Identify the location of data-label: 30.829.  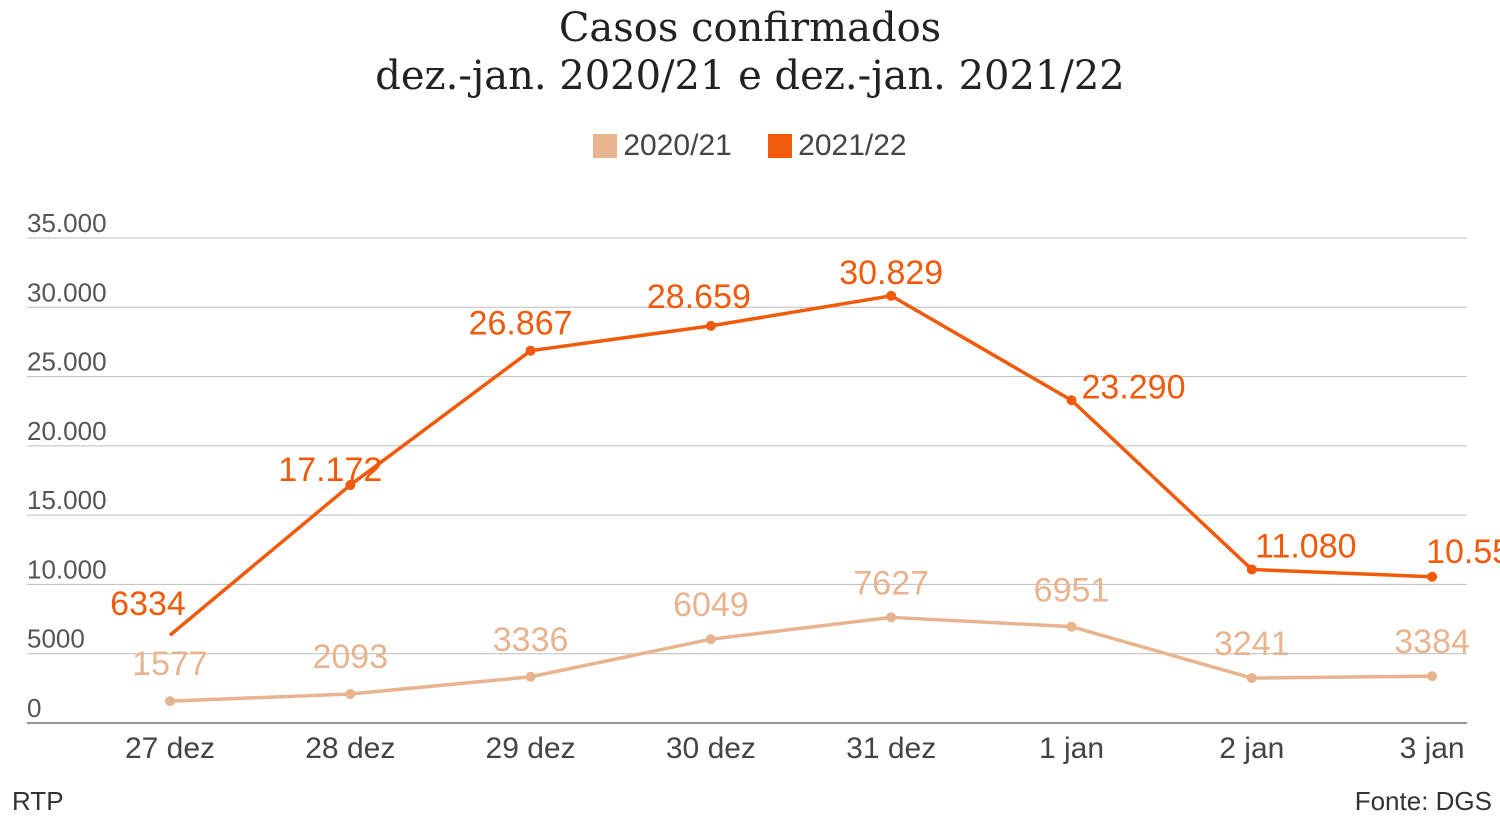
(891, 273).